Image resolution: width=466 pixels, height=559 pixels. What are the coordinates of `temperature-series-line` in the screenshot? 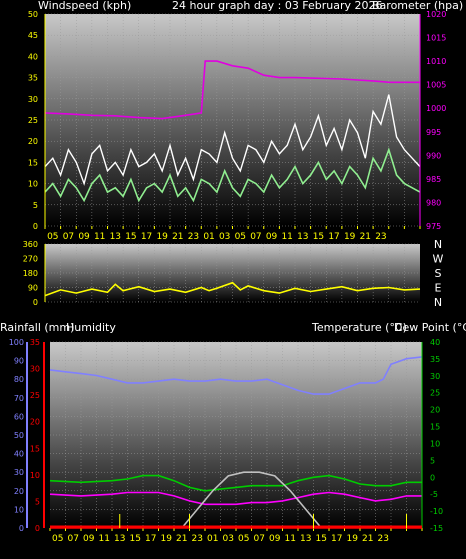 It's located at (235, 483).